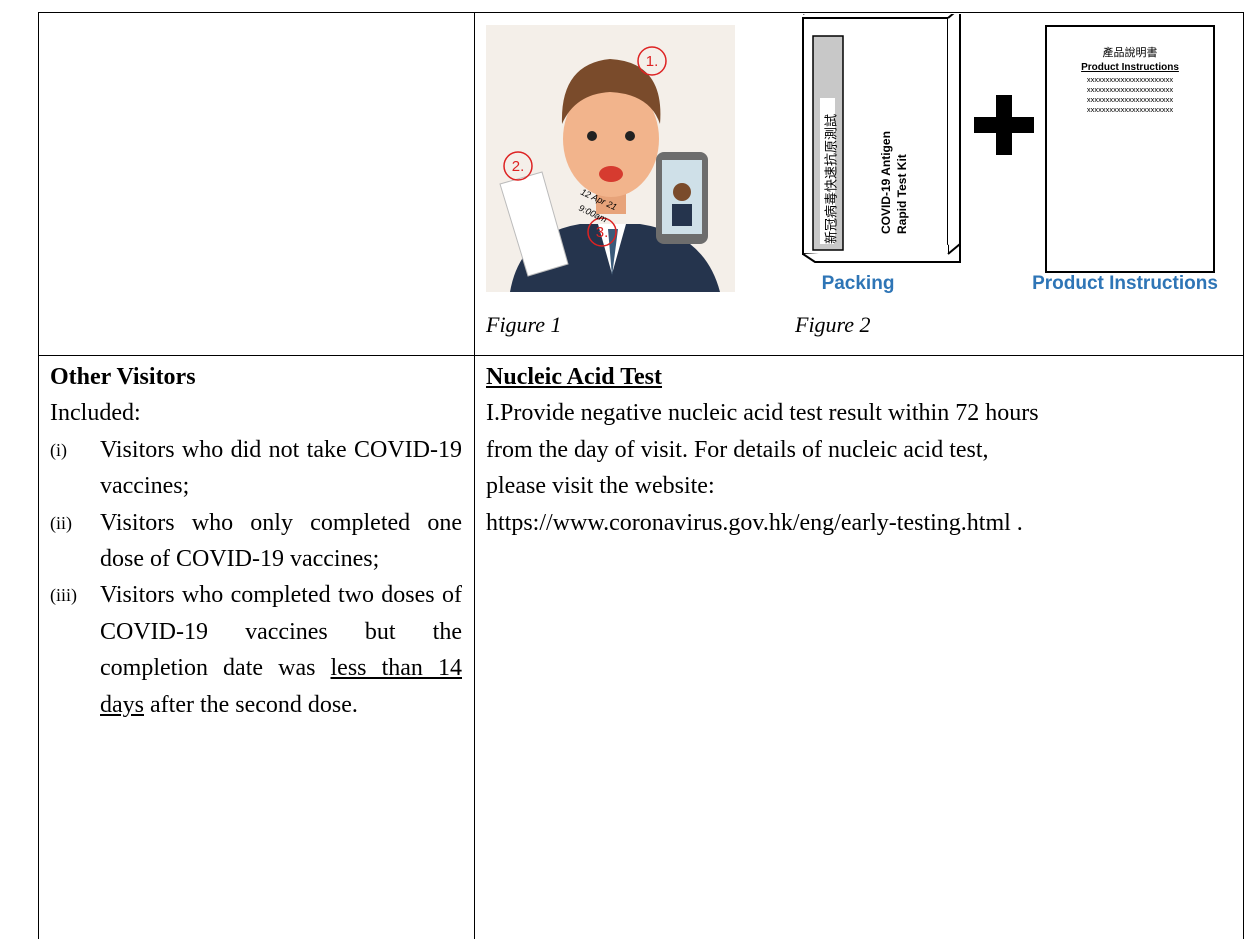 The image size is (1257, 939). Describe the element at coordinates (61, 522) in the screenshot. I see `list-marker: (ii)` at that location.